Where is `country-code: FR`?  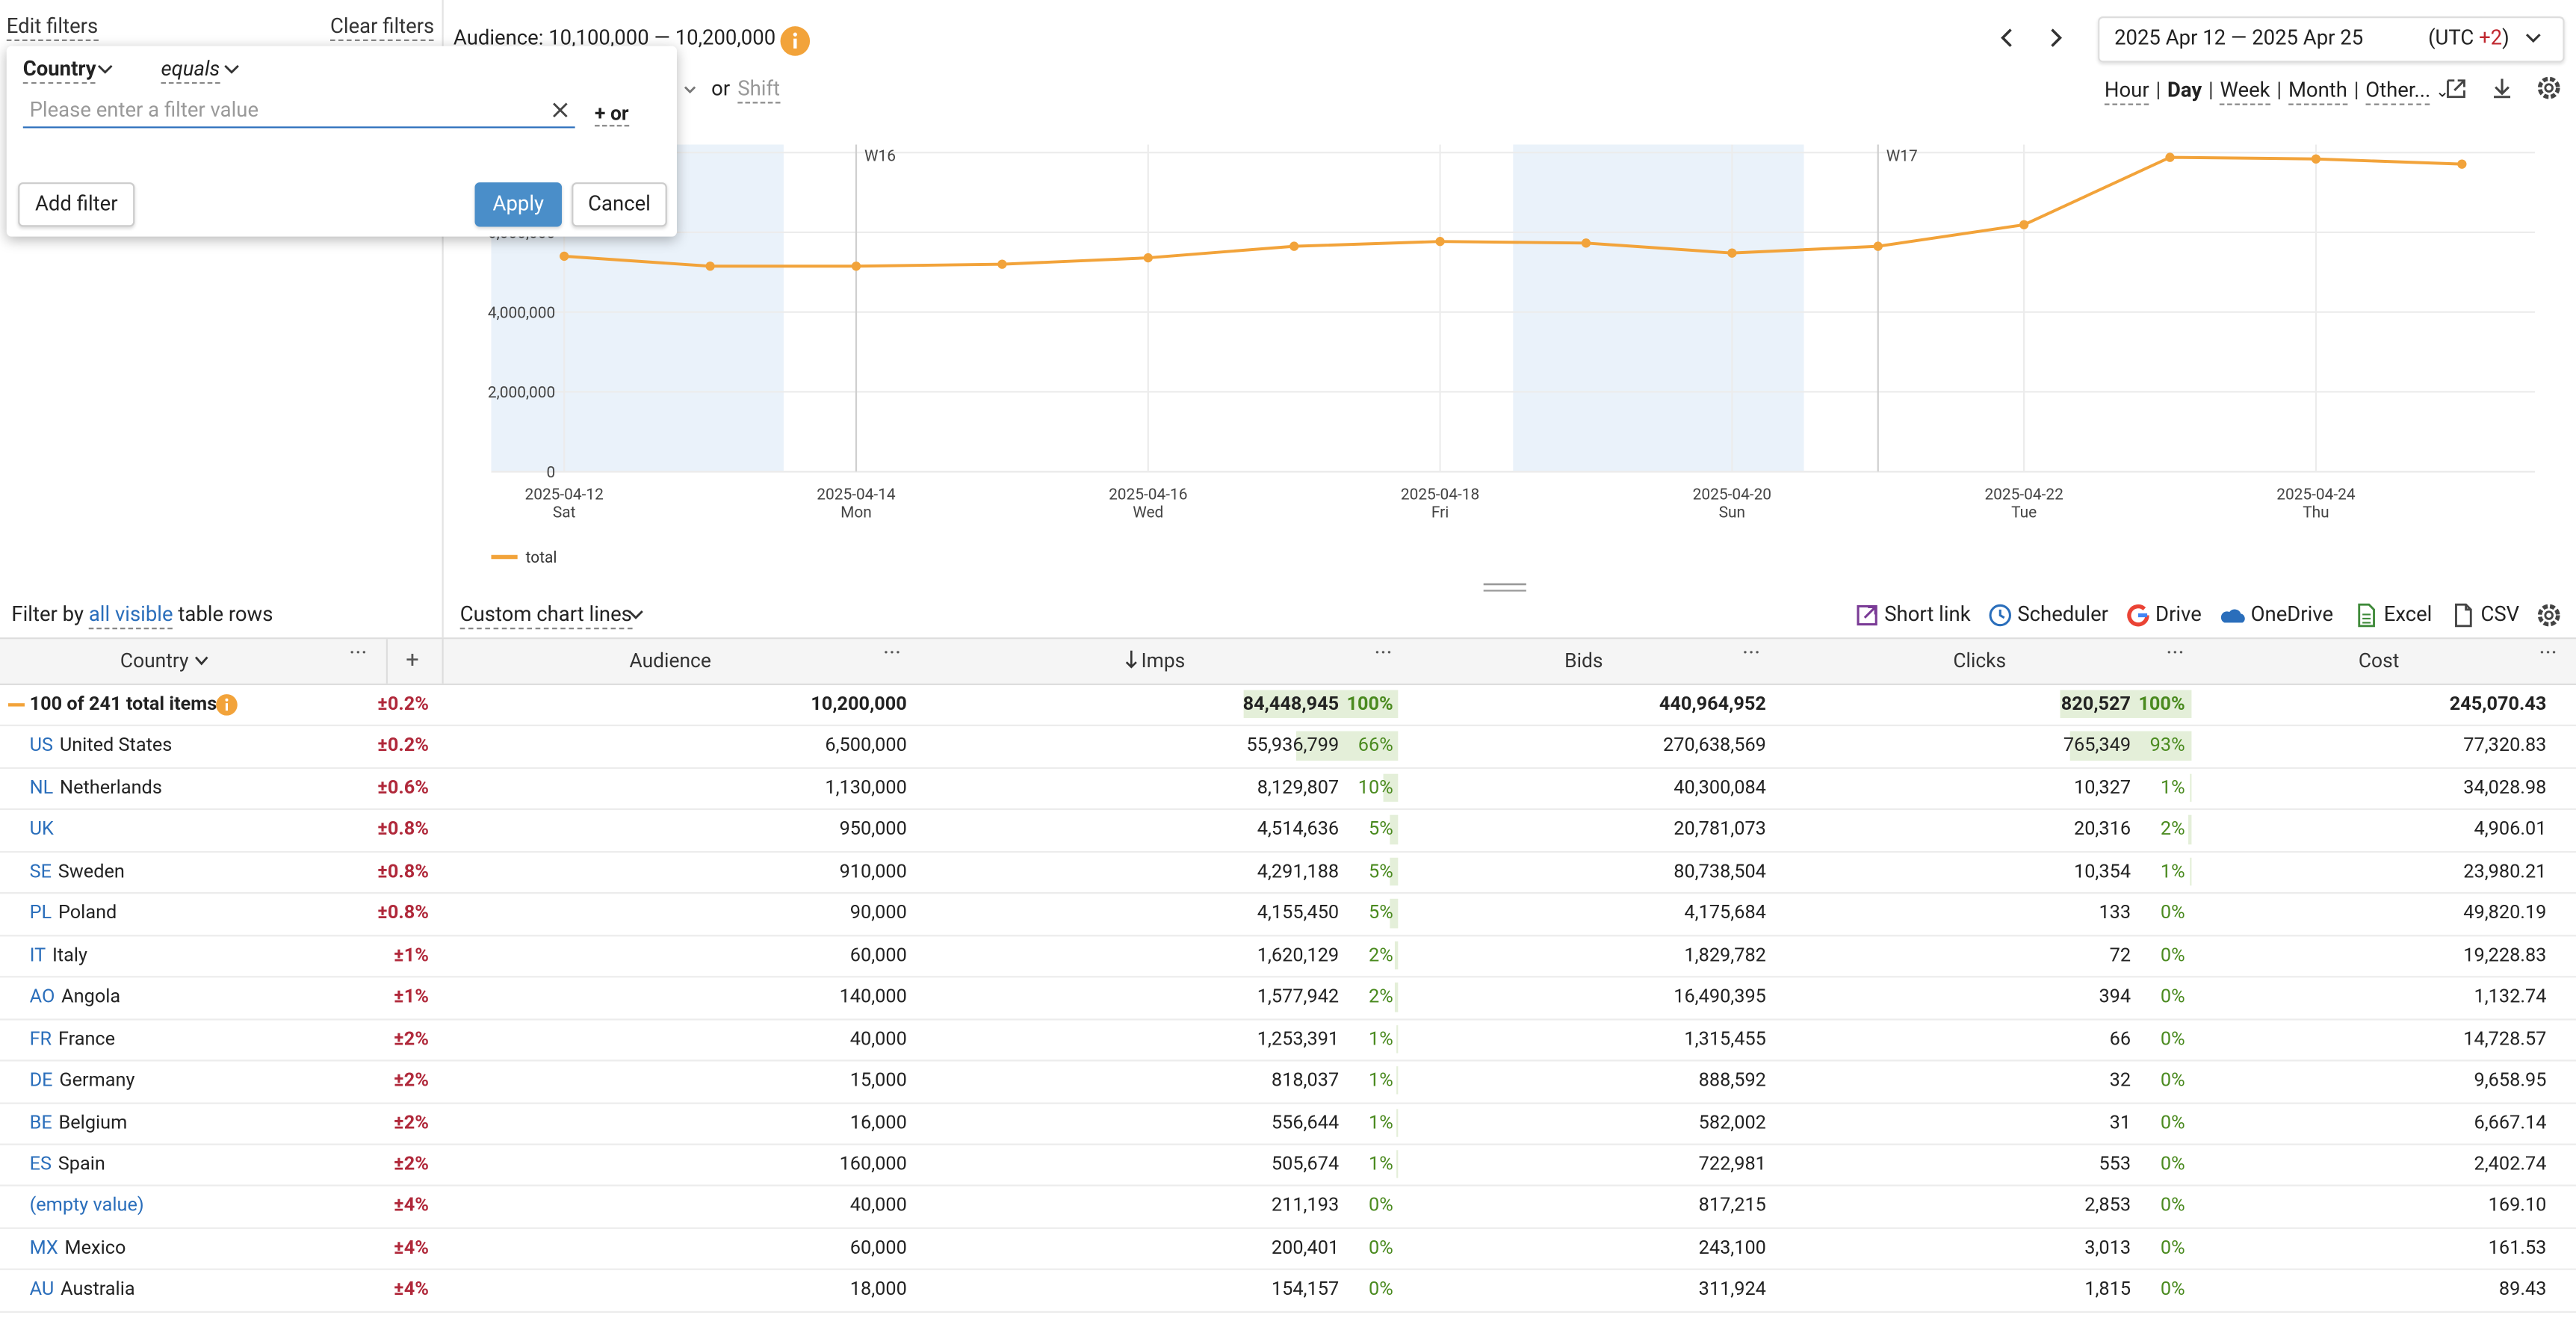
country-code: FR is located at coordinates (40, 1038).